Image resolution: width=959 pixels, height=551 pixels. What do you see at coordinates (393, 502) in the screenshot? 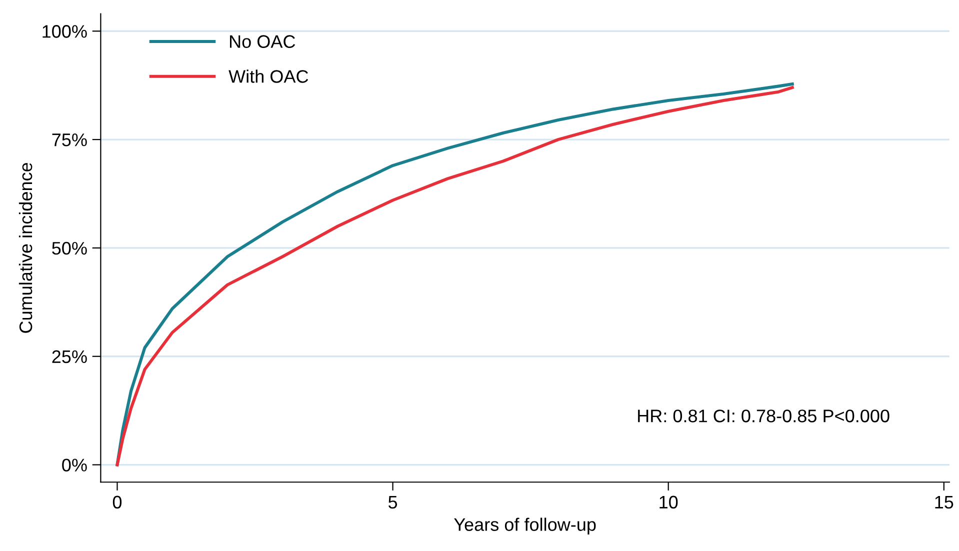
I see `x-tick-label: 5` at bounding box center [393, 502].